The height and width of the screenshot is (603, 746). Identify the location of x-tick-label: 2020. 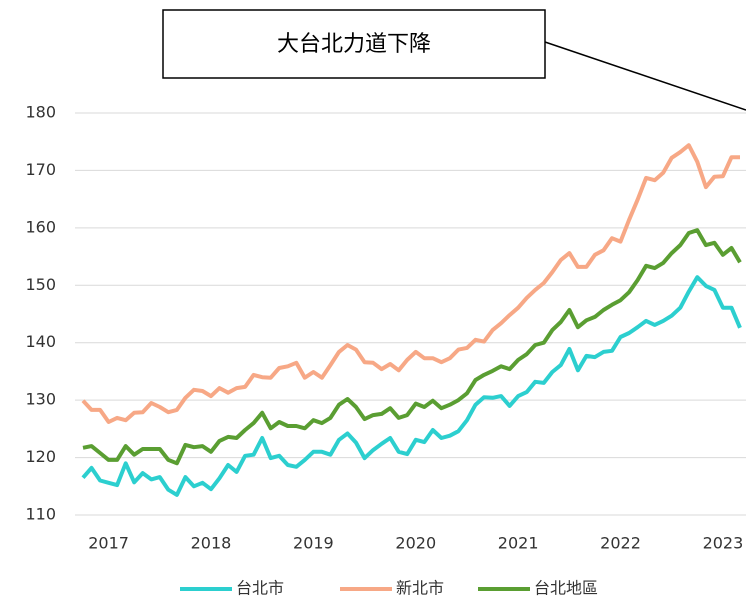
(415, 543).